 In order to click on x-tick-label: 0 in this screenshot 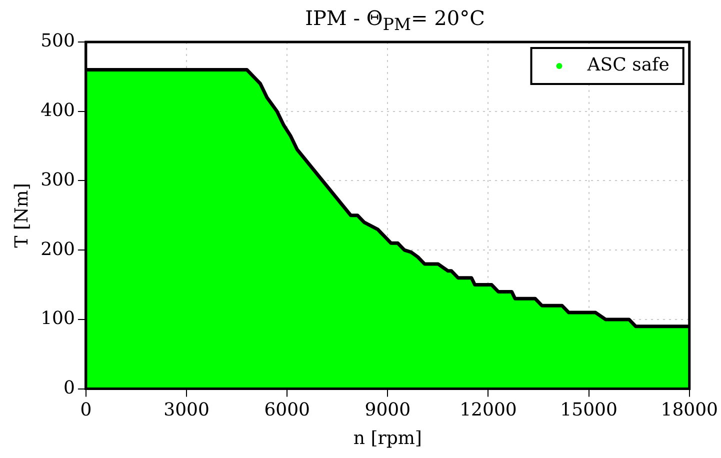, I will do `click(86, 409)`.